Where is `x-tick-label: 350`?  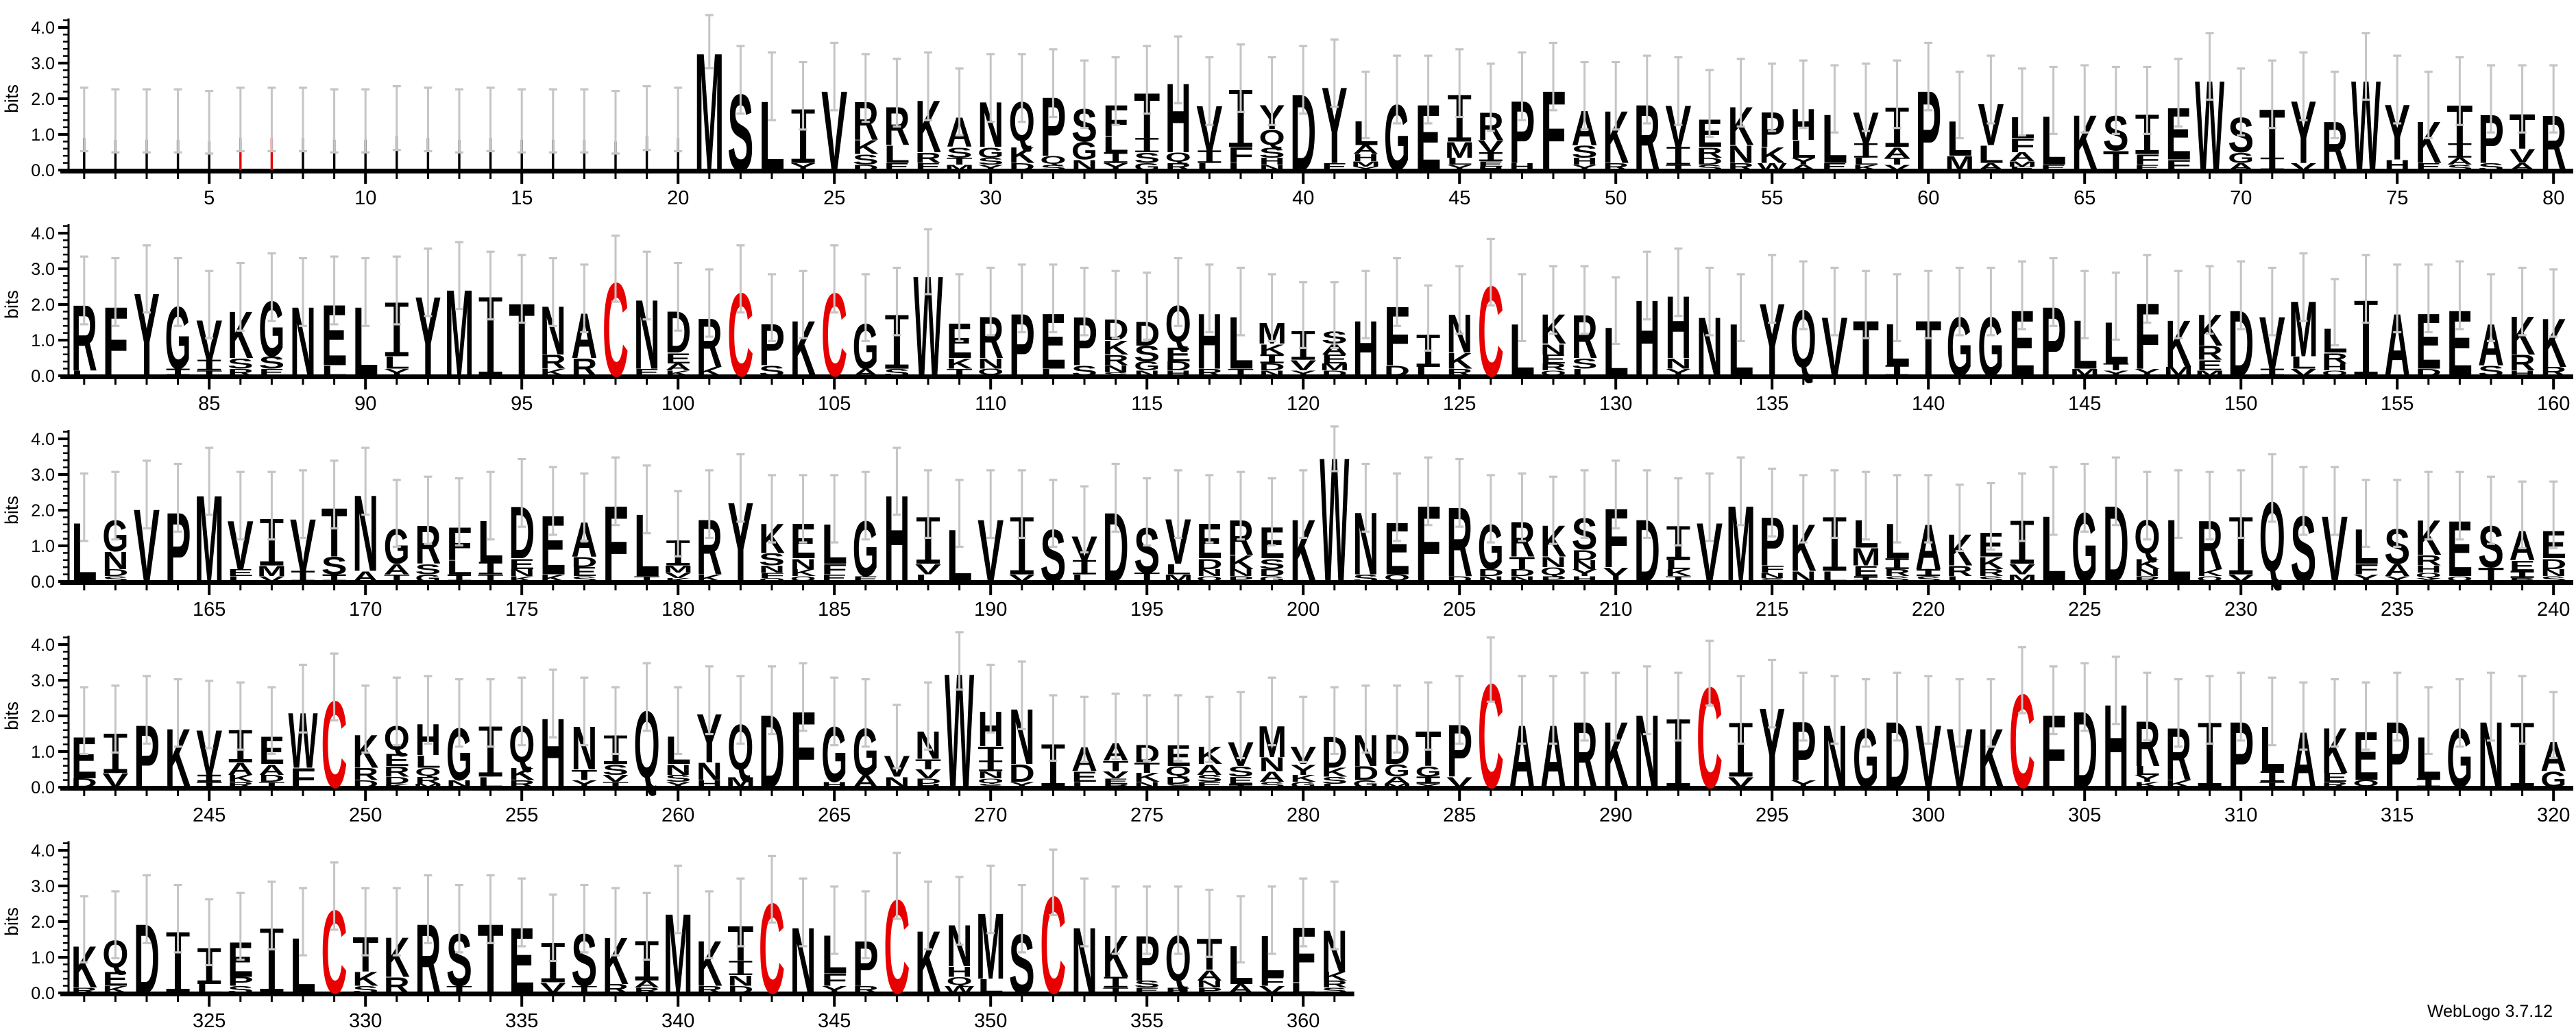
x-tick-label: 350 is located at coordinates (990, 1019).